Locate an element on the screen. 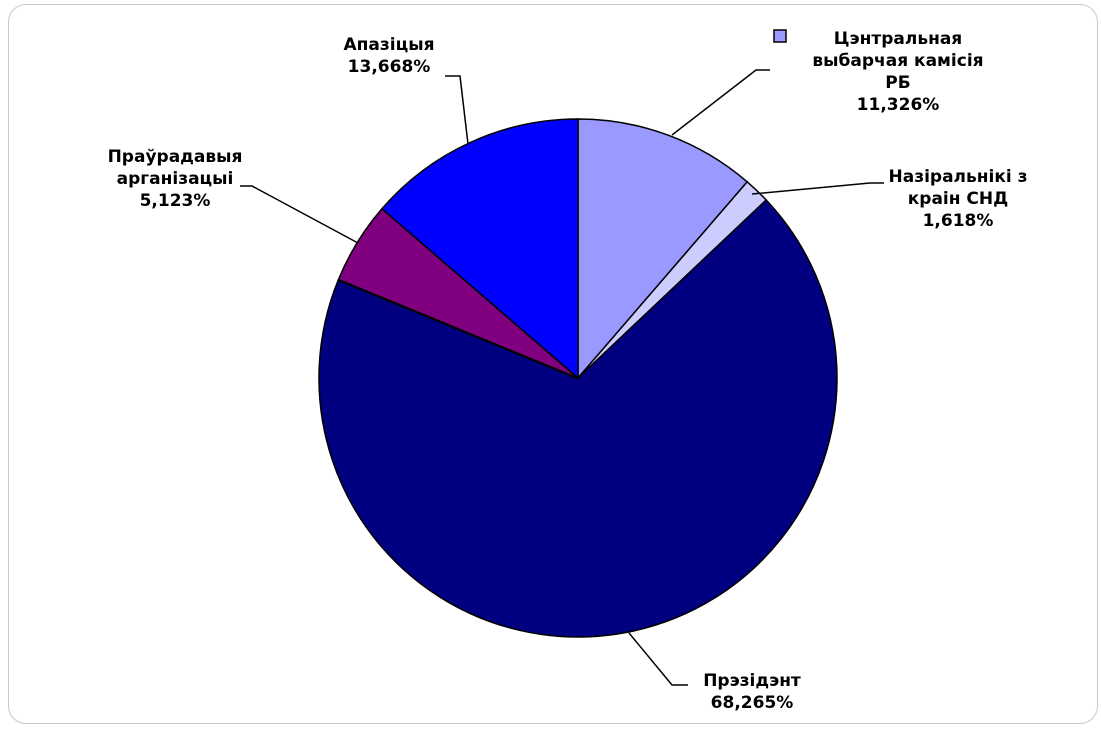 Image resolution: width=1101 pixels, height=729 pixels. slice-category-label: выбарчая камісія is located at coordinates (897, 61).